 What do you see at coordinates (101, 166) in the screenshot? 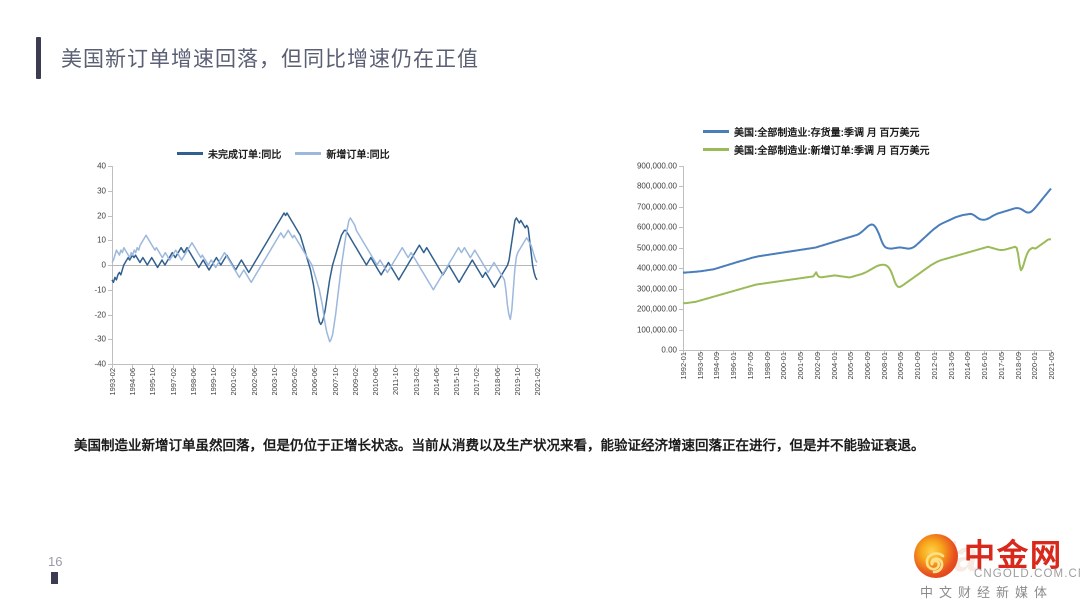
I see `y-tick-label: 40` at bounding box center [101, 166].